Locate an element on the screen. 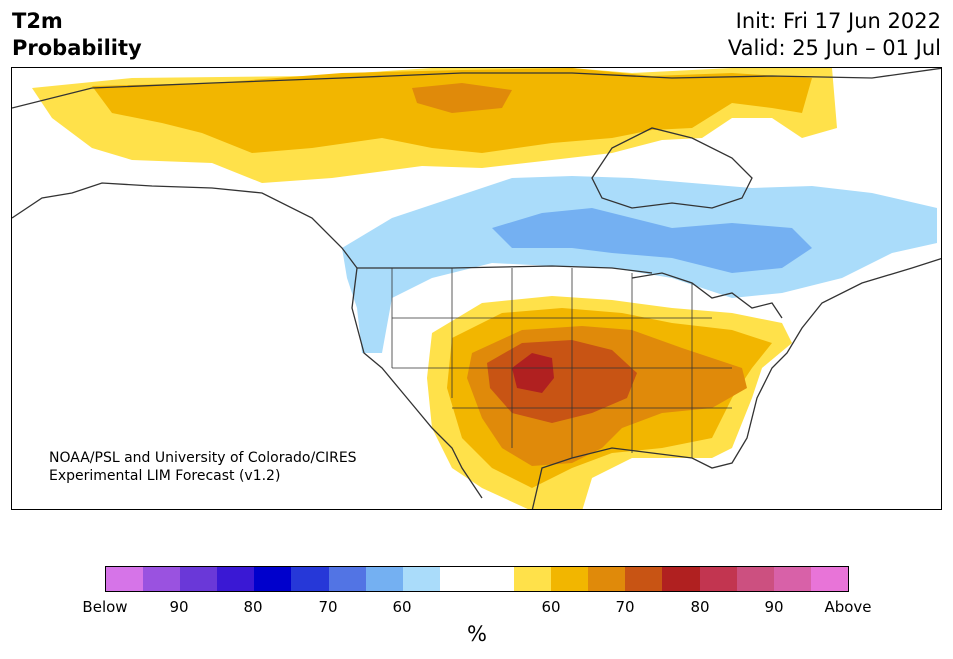  arctic-coast-outline is located at coordinates (476, 88).